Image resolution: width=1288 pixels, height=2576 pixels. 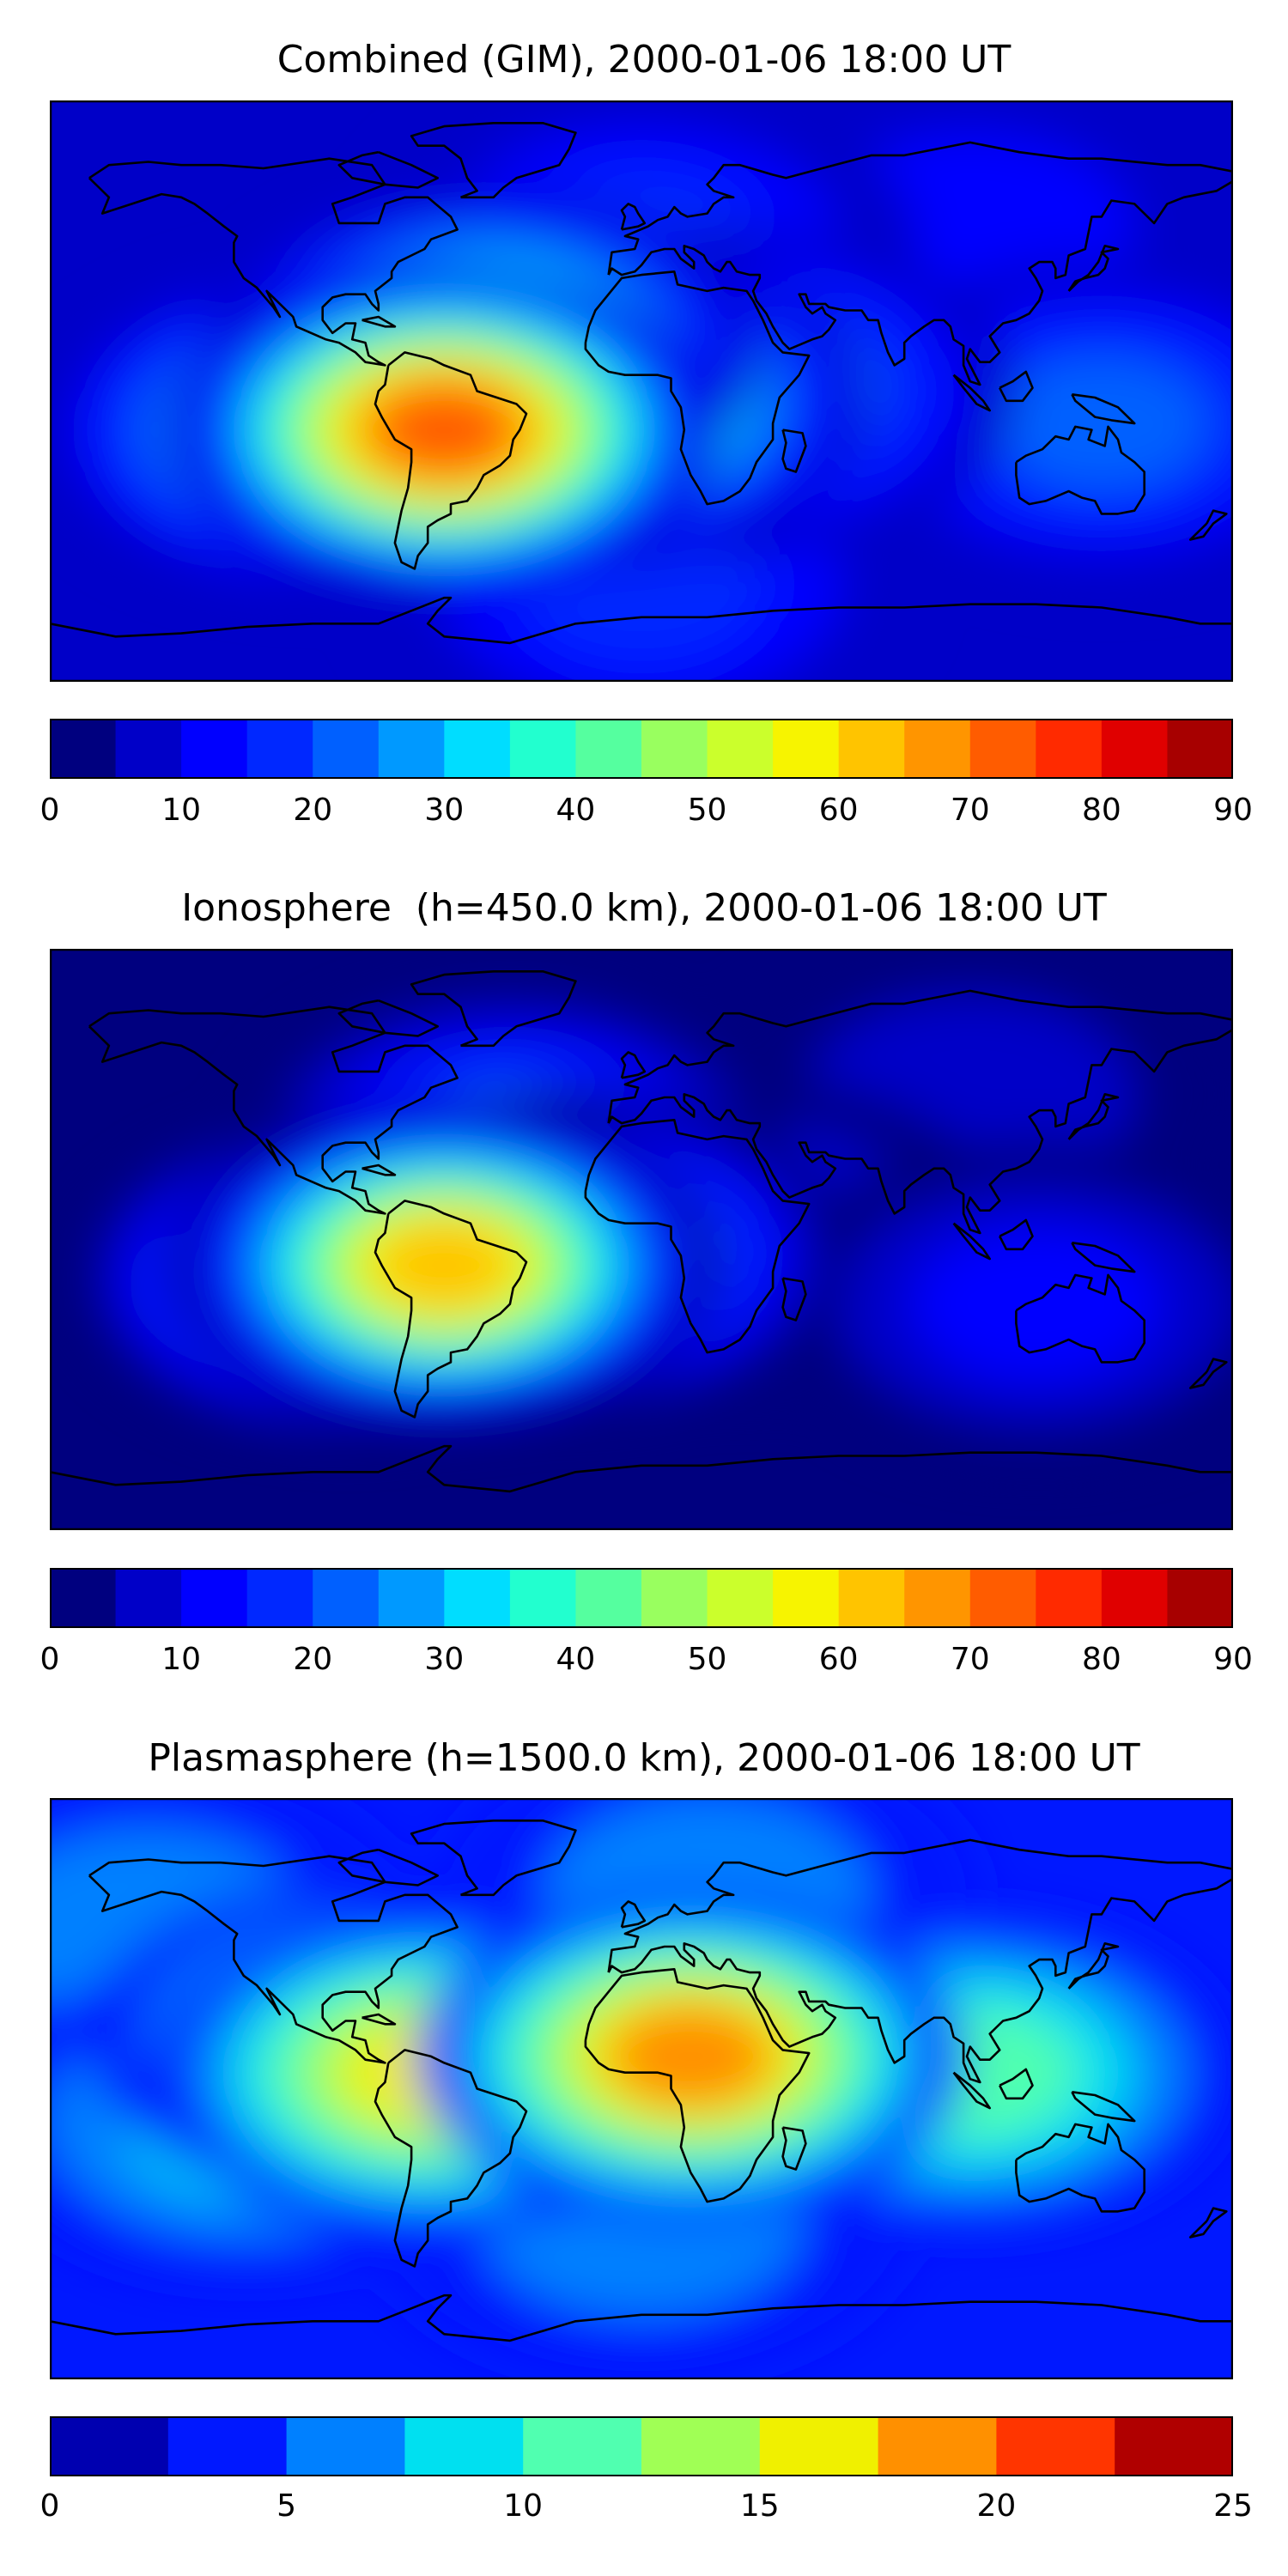 What do you see at coordinates (644, 60) in the screenshot?
I see `panel-title: Combined (GIM), 2000-01-06 18:00 UT` at bounding box center [644, 60].